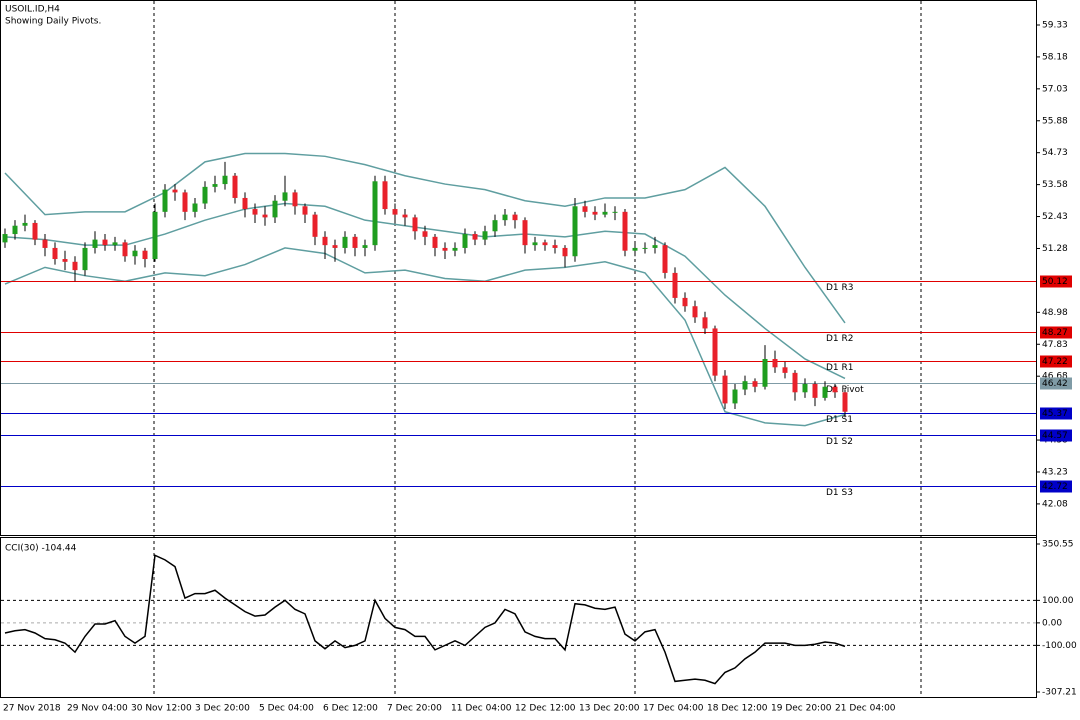 This screenshot has height=720, width=1080. What do you see at coordinates (545, 709) in the screenshot?
I see `x-tick-label: 12 Dec 12:00` at bounding box center [545, 709].